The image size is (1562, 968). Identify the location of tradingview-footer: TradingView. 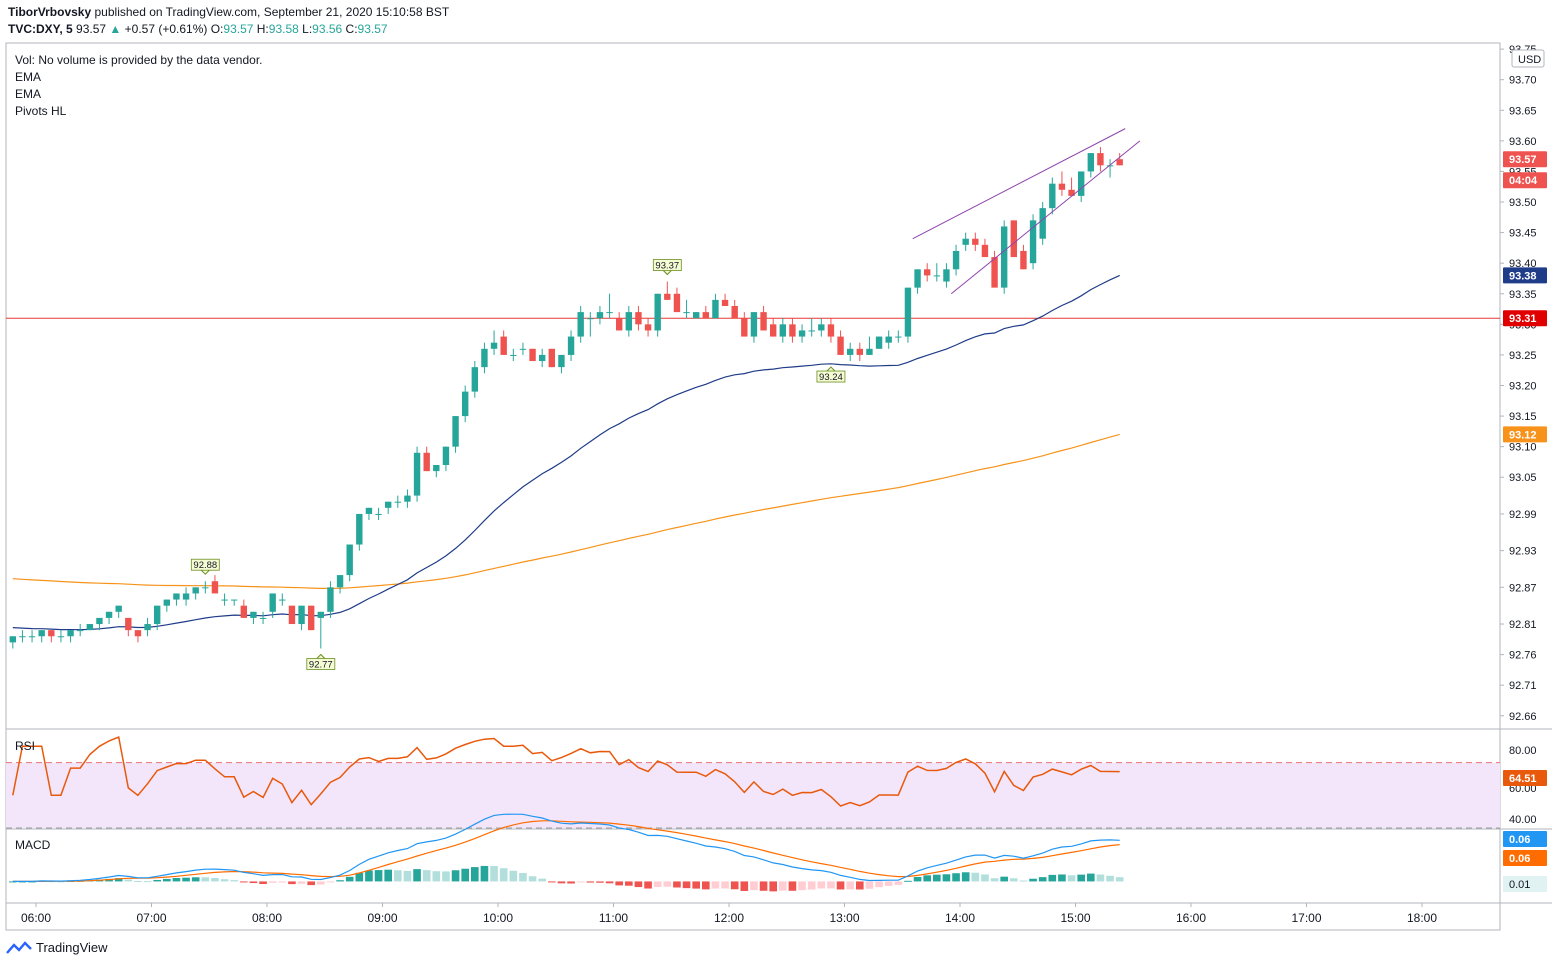
(57, 947).